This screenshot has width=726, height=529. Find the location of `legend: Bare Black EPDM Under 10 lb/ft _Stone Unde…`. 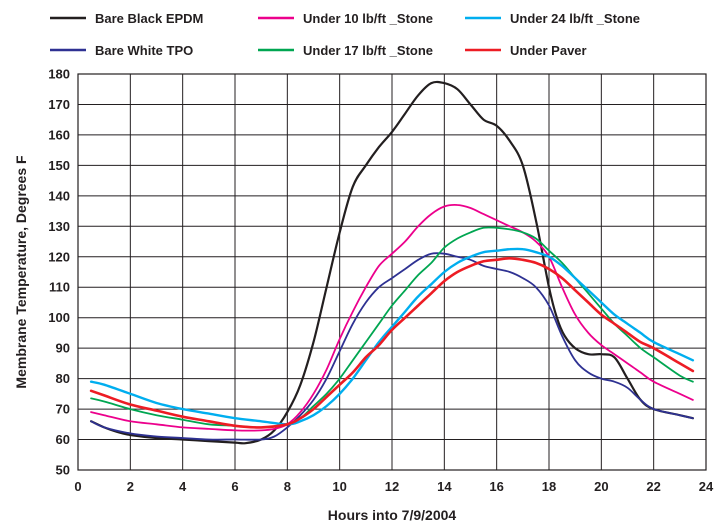

legend: Bare Black EPDM Under 10 lb/ft _Stone Unde… is located at coordinates (345, 34).